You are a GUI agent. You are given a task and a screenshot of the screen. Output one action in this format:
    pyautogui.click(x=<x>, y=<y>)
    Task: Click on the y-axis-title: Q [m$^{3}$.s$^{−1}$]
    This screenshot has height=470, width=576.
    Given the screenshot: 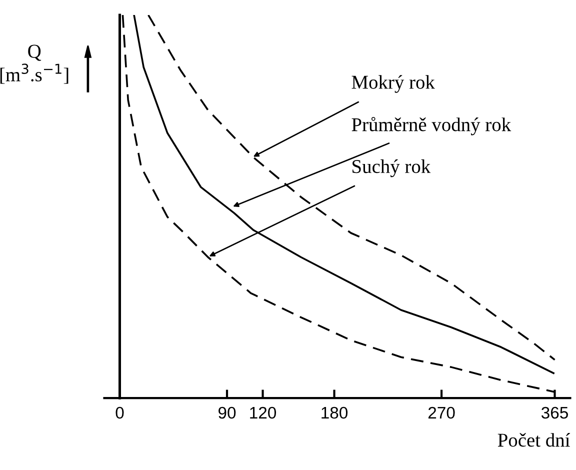 What is the action you would take?
    pyautogui.click(x=34, y=64)
    